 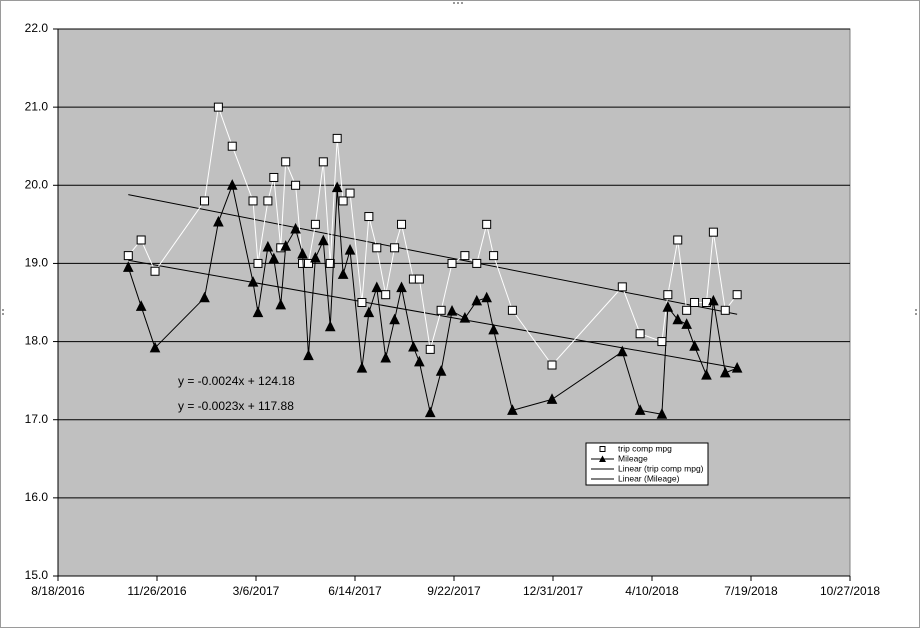 What do you see at coordinates (454, 591) in the screenshot?
I see `x-tick-label: 9/22/2017` at bounding box center [454, 591].